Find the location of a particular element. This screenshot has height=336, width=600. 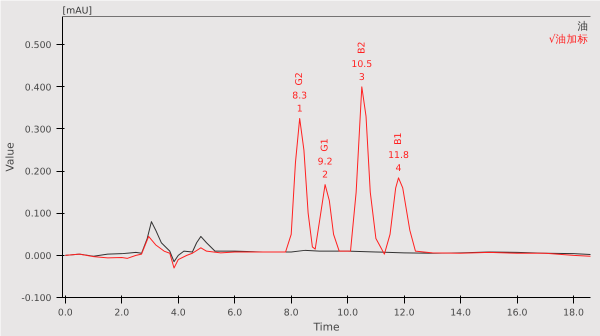

x-tick-label: 8.0 is located at coordinates (291, 313).